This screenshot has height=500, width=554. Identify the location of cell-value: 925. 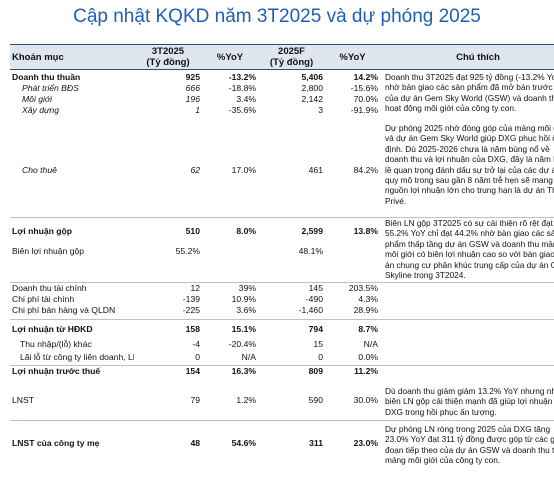
(192, 77).